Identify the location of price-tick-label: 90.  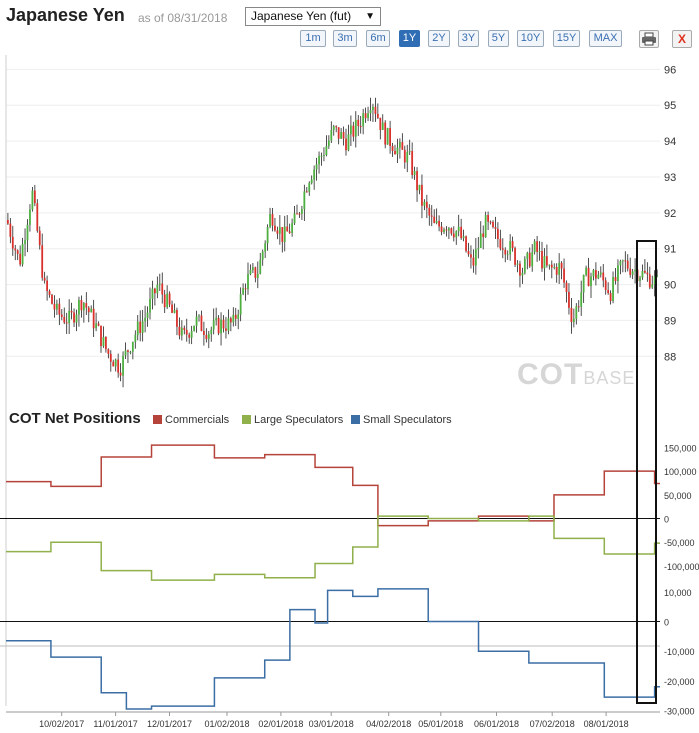
(670, 286).